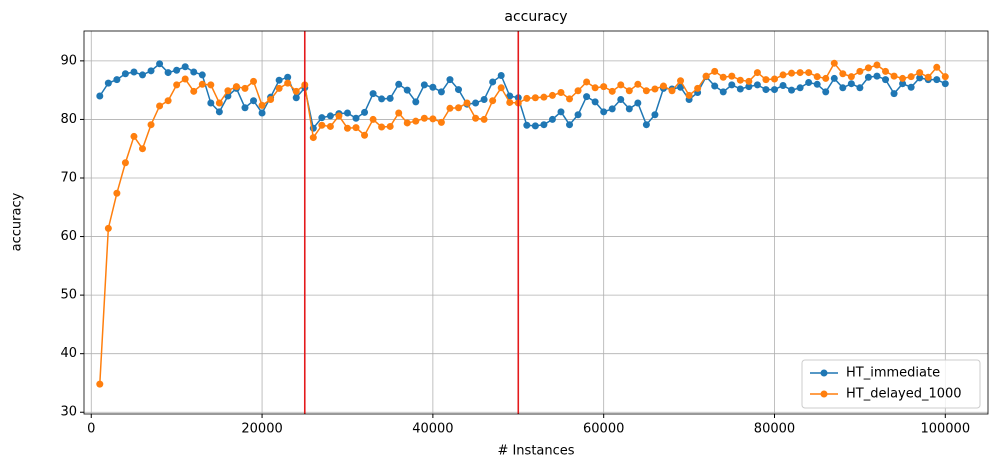  Describe the element at coordinates (68, 412) in the screenshot. I see `y-tick-label: 30` at that location.